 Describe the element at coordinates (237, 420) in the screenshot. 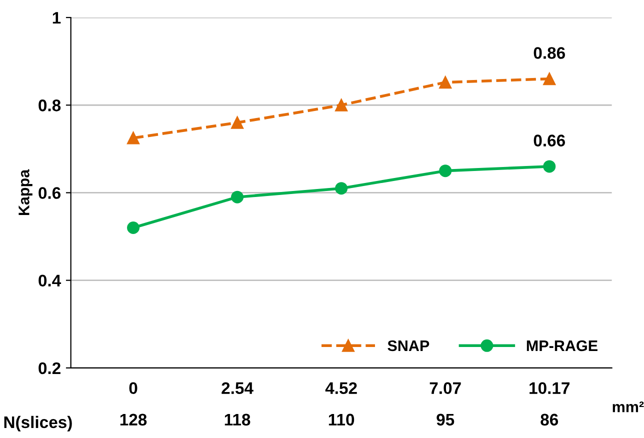

I see `text: 118` at that location.